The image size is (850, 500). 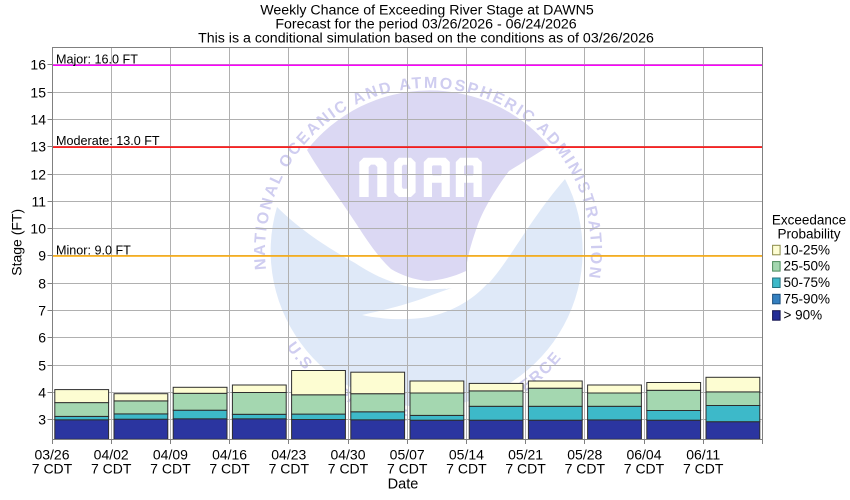 I want to click on svg-text: 8, so click(x=42, y=284).